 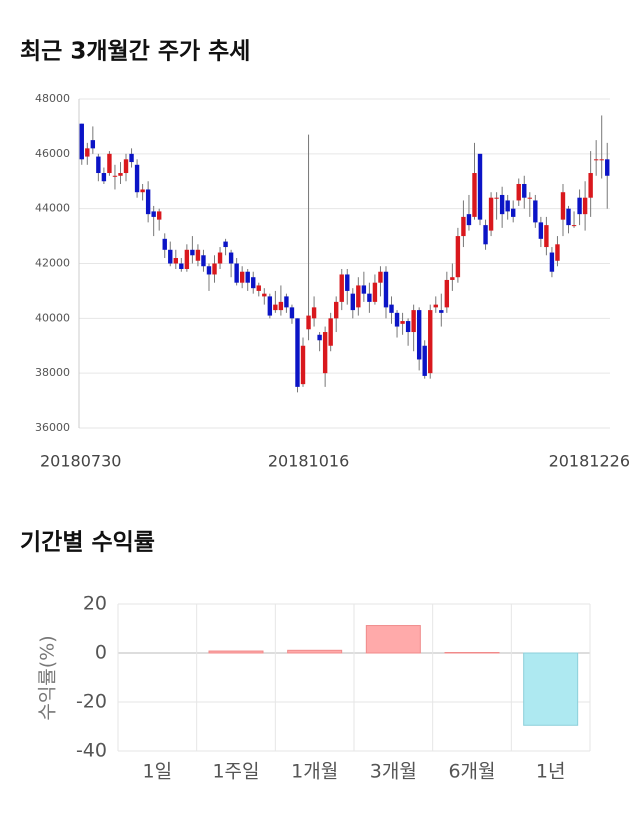 What do you see at coordinates (80, 461) in the screenshot?
I see `x-tick-label: 20180730` at bounding box center [80, 461].